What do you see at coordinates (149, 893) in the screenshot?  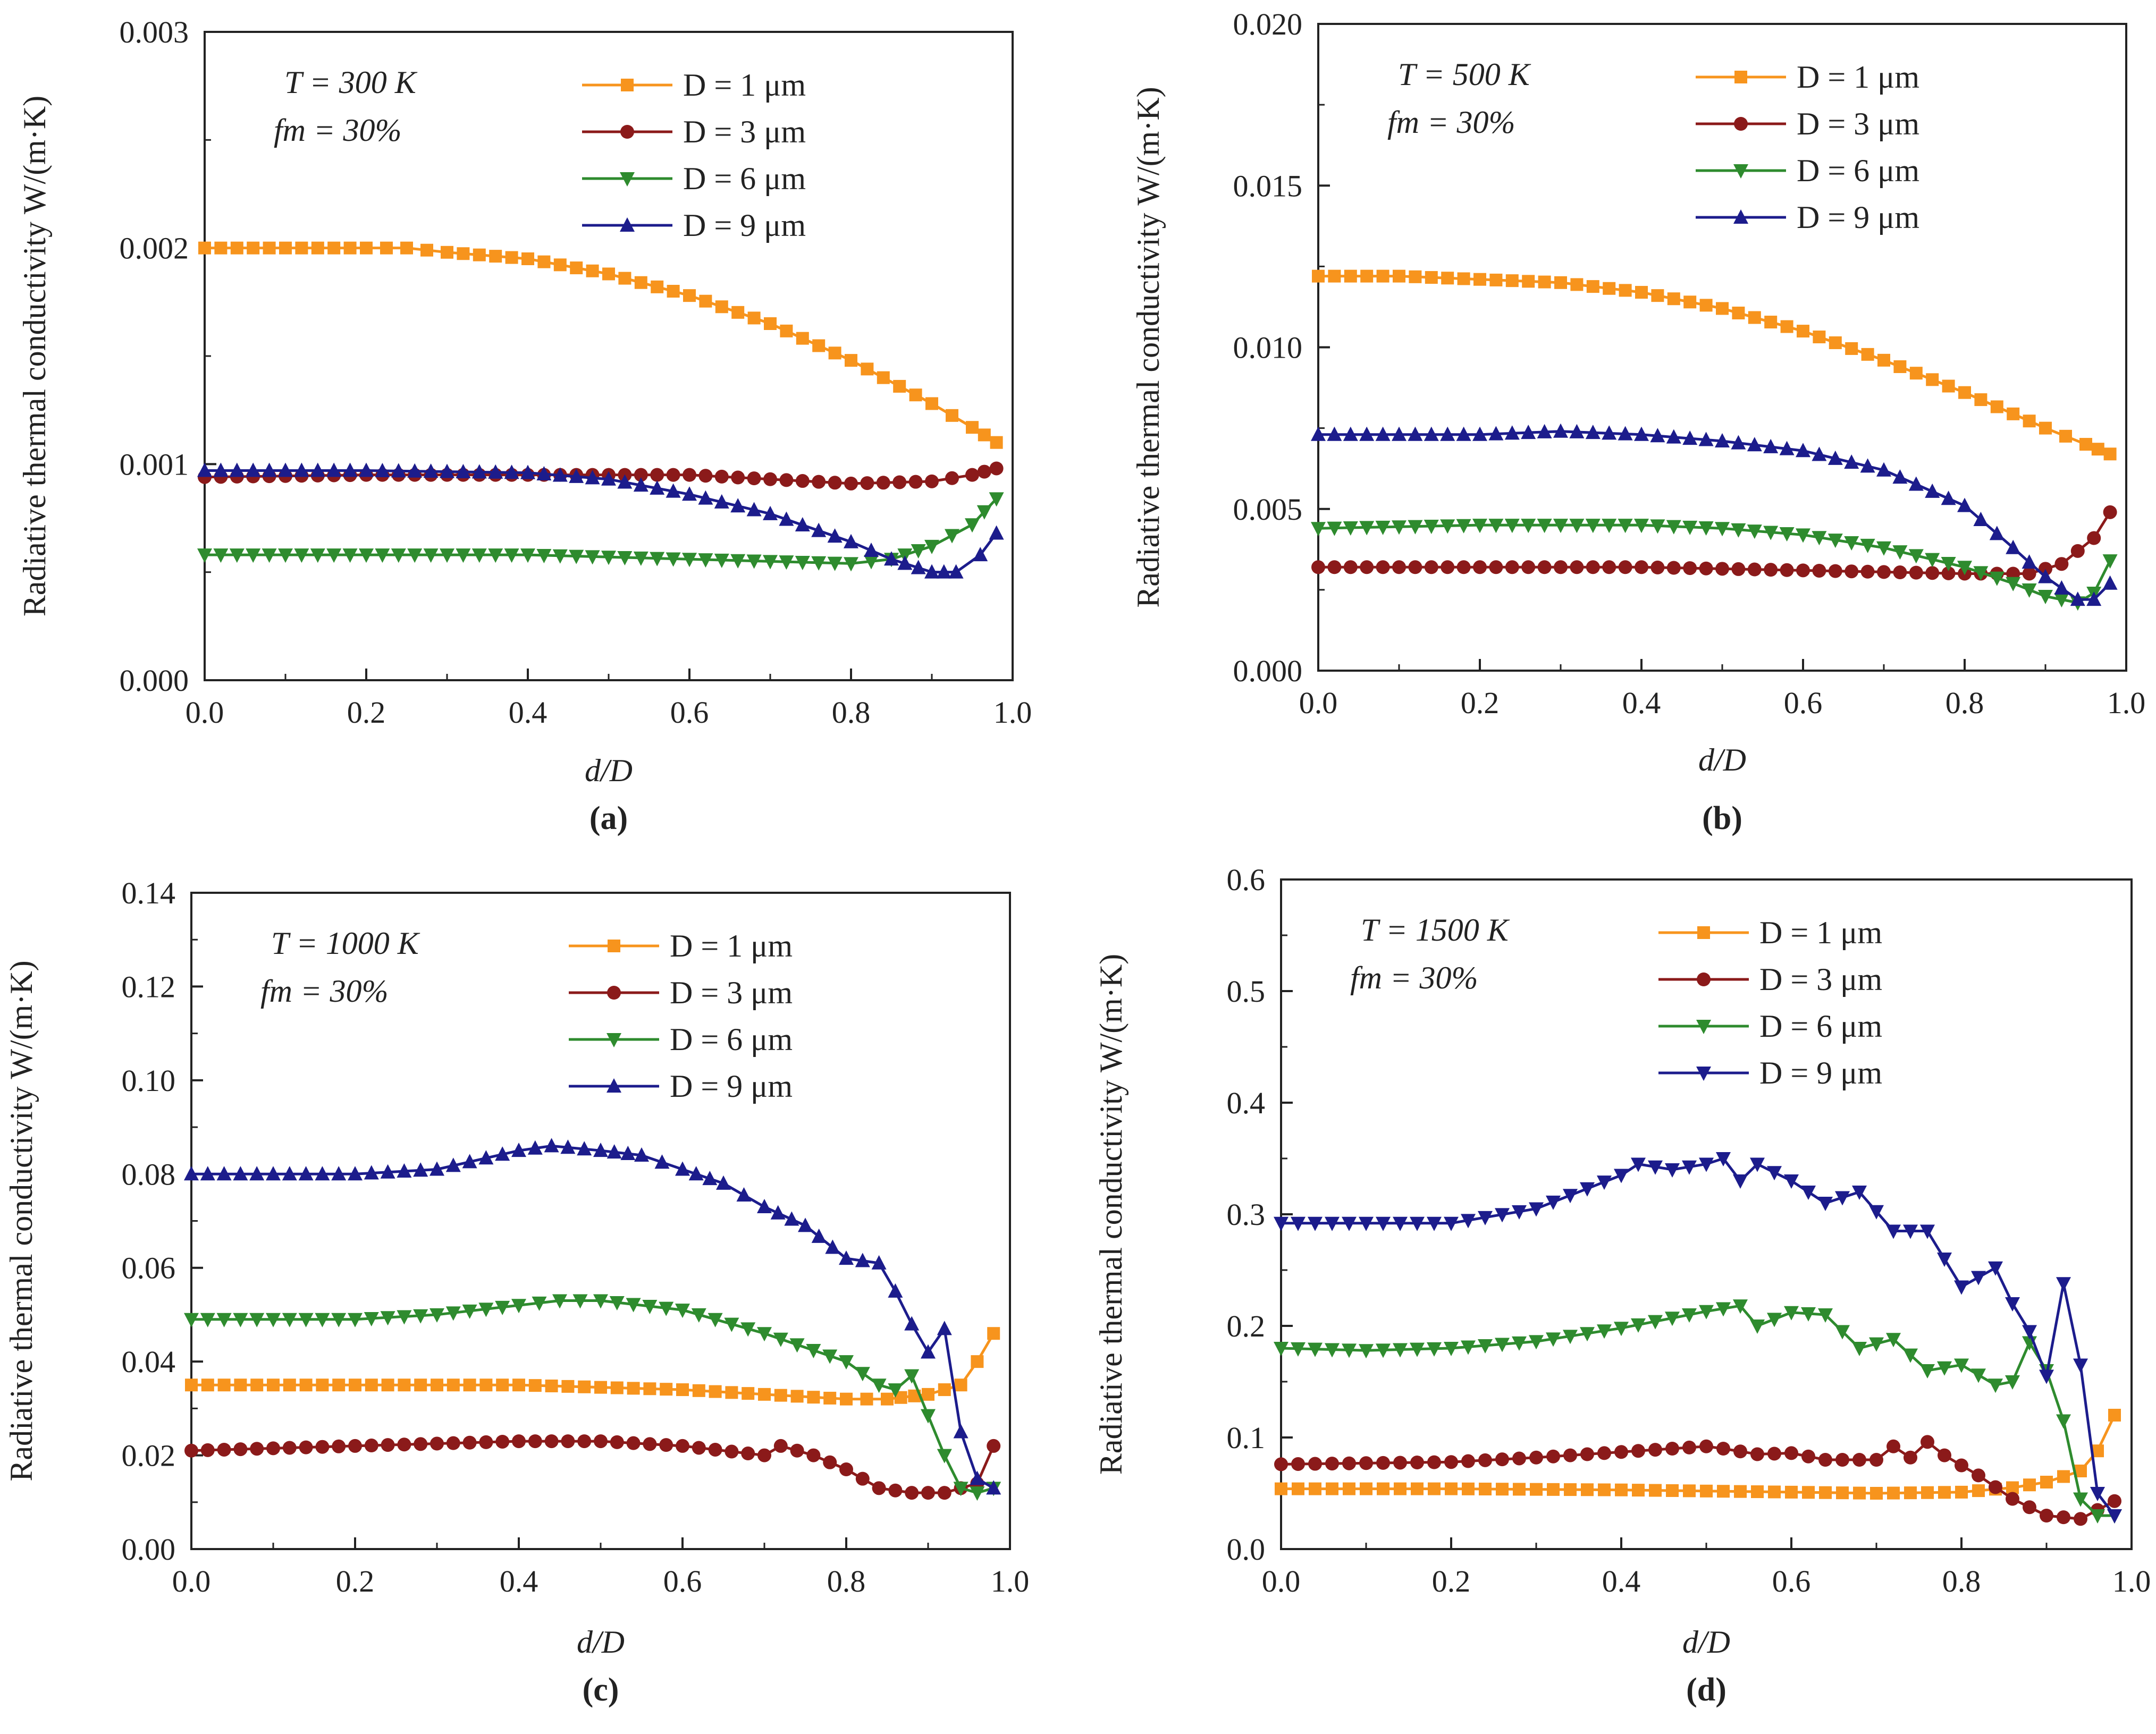 I see `y-tick-label: 0.14` at bounding box center [149, 893].